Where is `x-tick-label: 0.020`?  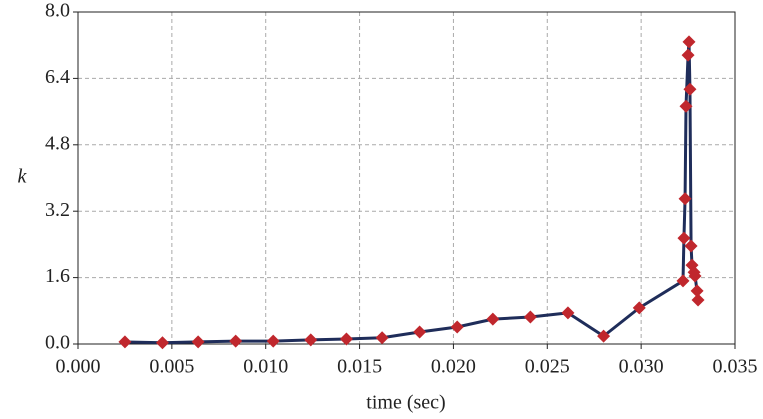 x-tick-label: 0.020 is located at coordinates (453, 367).